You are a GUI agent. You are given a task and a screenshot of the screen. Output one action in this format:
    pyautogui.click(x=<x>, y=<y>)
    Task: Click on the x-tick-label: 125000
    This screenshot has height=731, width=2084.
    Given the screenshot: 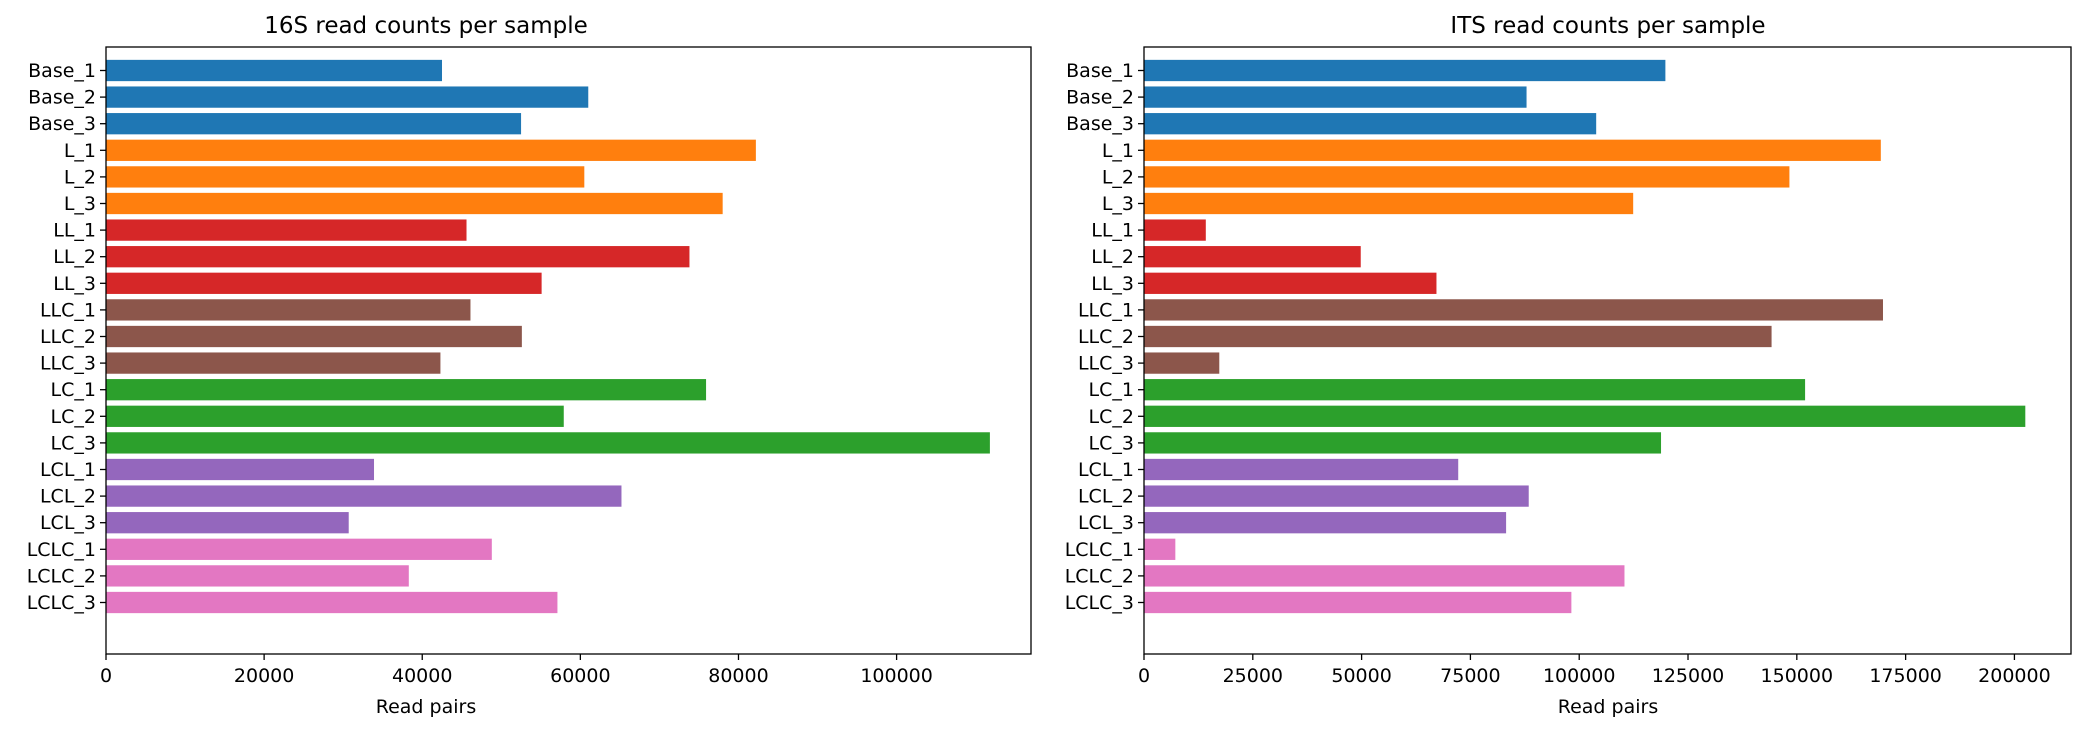 What is the action you would take?
    pyautogui.click(x=1688, y=676)
    